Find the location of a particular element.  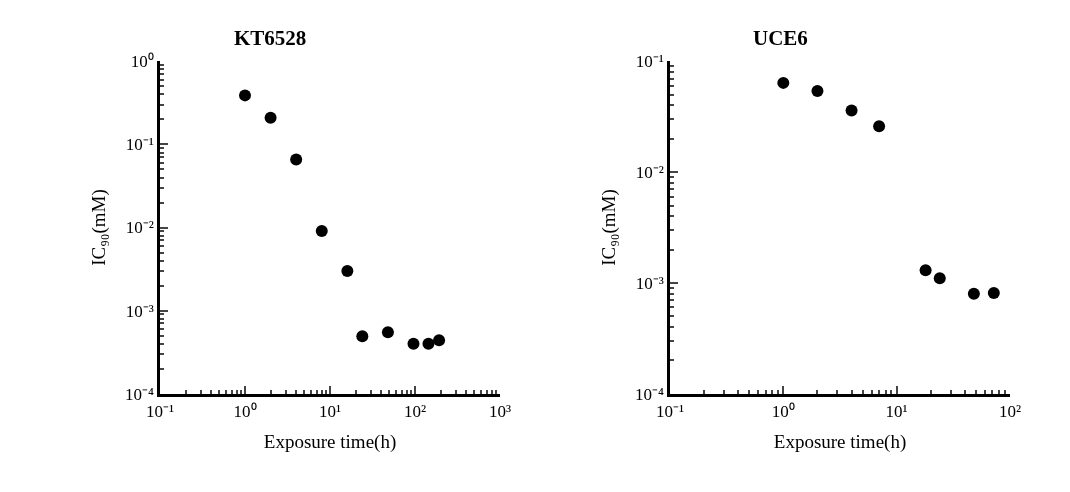

x-tick-label: 10³ is located at coordinates (500, 411).